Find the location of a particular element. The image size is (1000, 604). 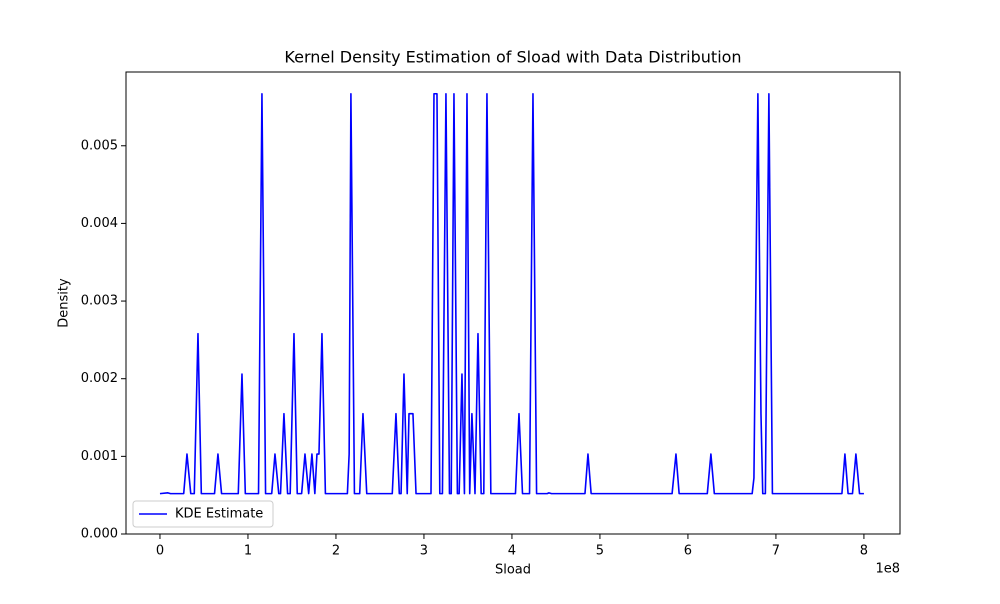

x-tick-label: 6 is located at coordinates (688, 551).